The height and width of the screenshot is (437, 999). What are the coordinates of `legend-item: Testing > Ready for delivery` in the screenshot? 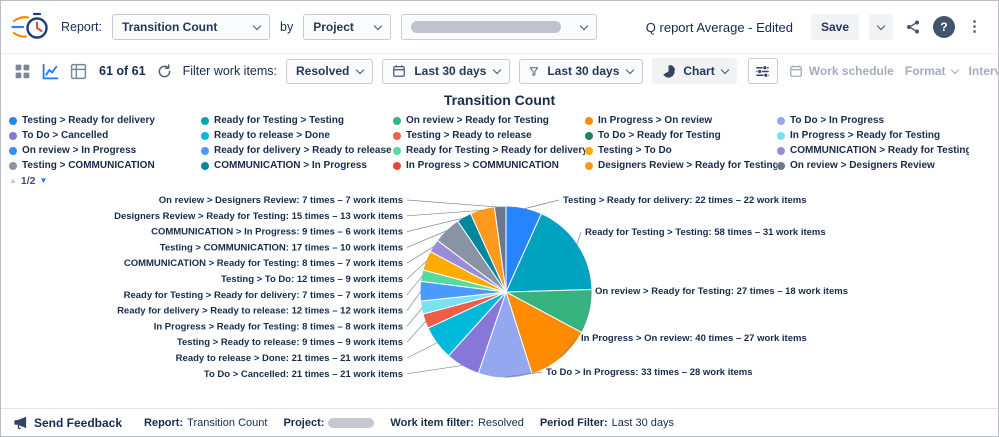 It's located at (105, 120).